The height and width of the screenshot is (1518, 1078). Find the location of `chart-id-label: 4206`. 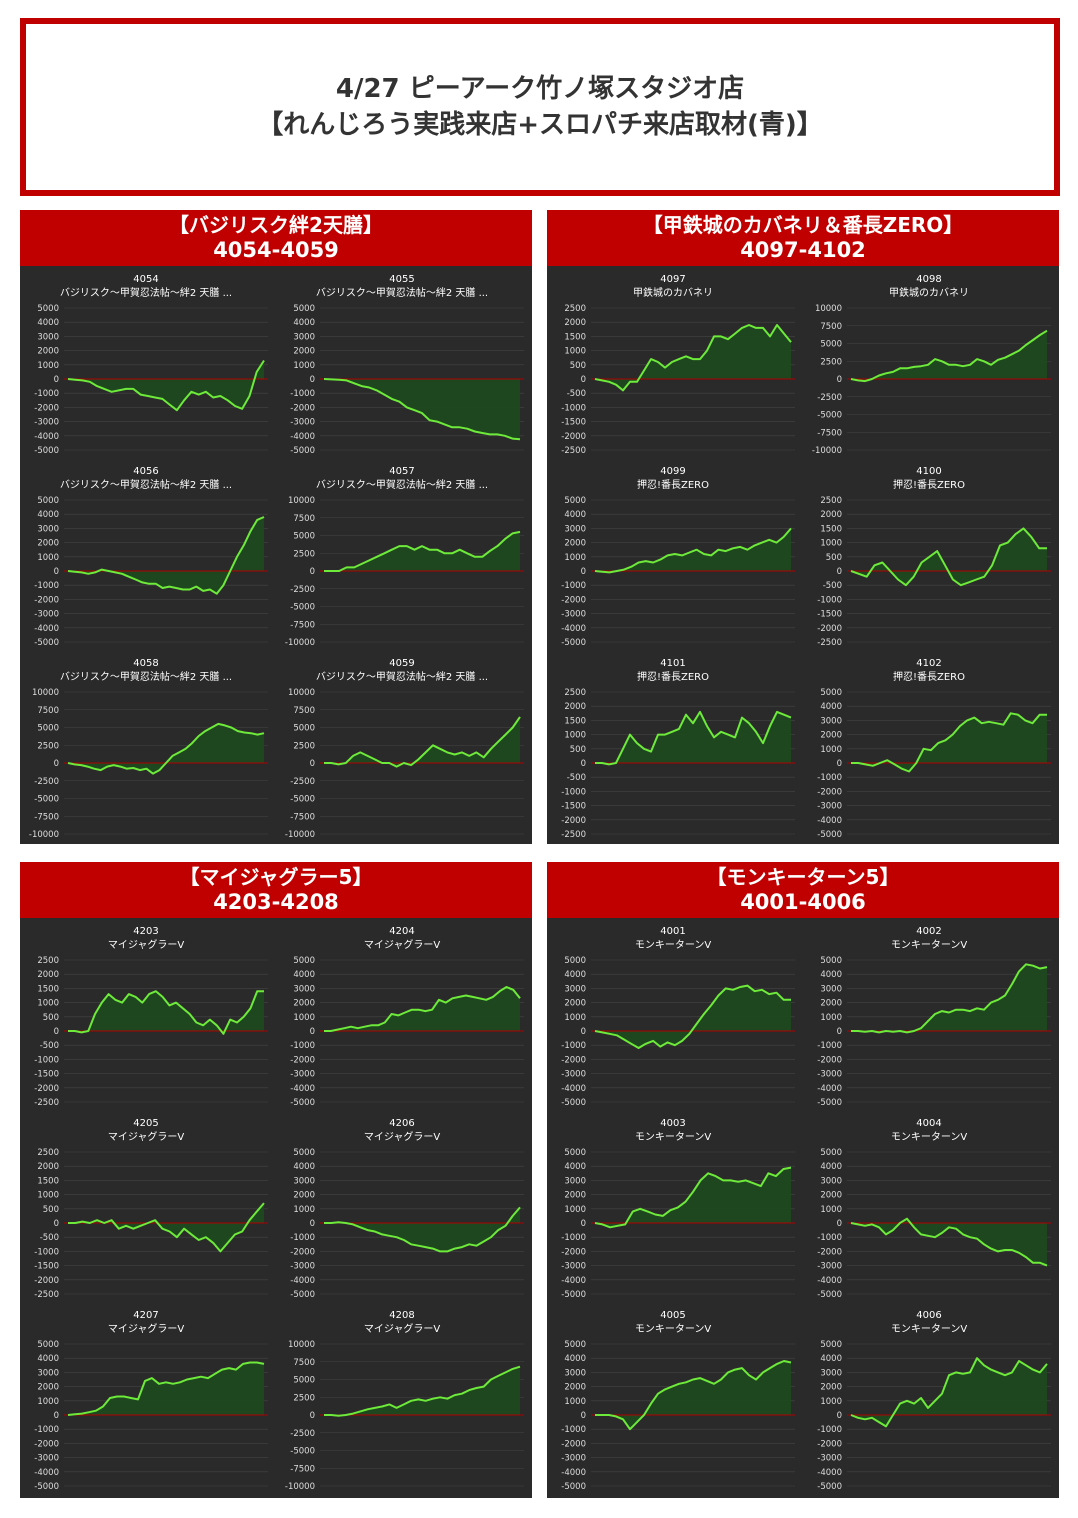

chart-id-label: 4206 is located at coordinates (401, 1123).